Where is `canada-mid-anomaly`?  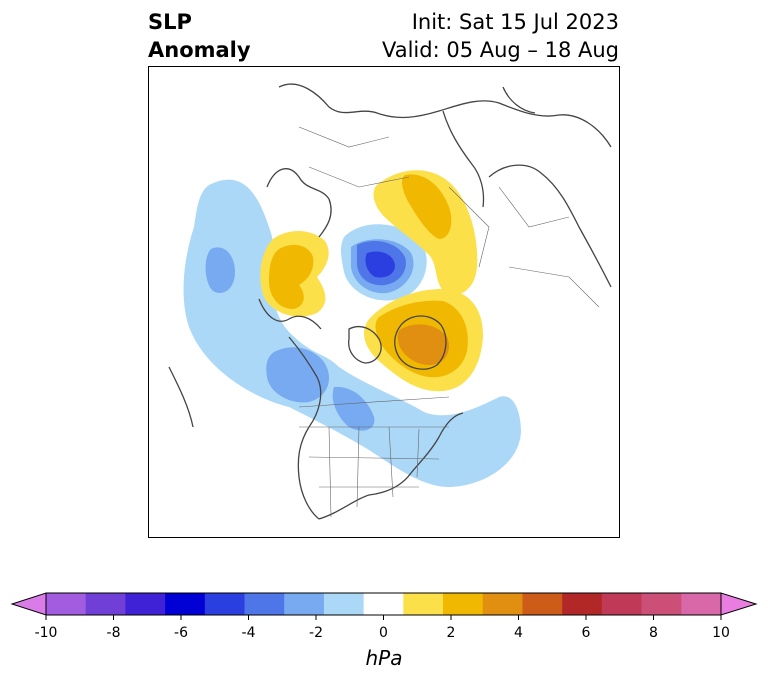
canada-mid-anomaly is located at coordinates (353, 408).